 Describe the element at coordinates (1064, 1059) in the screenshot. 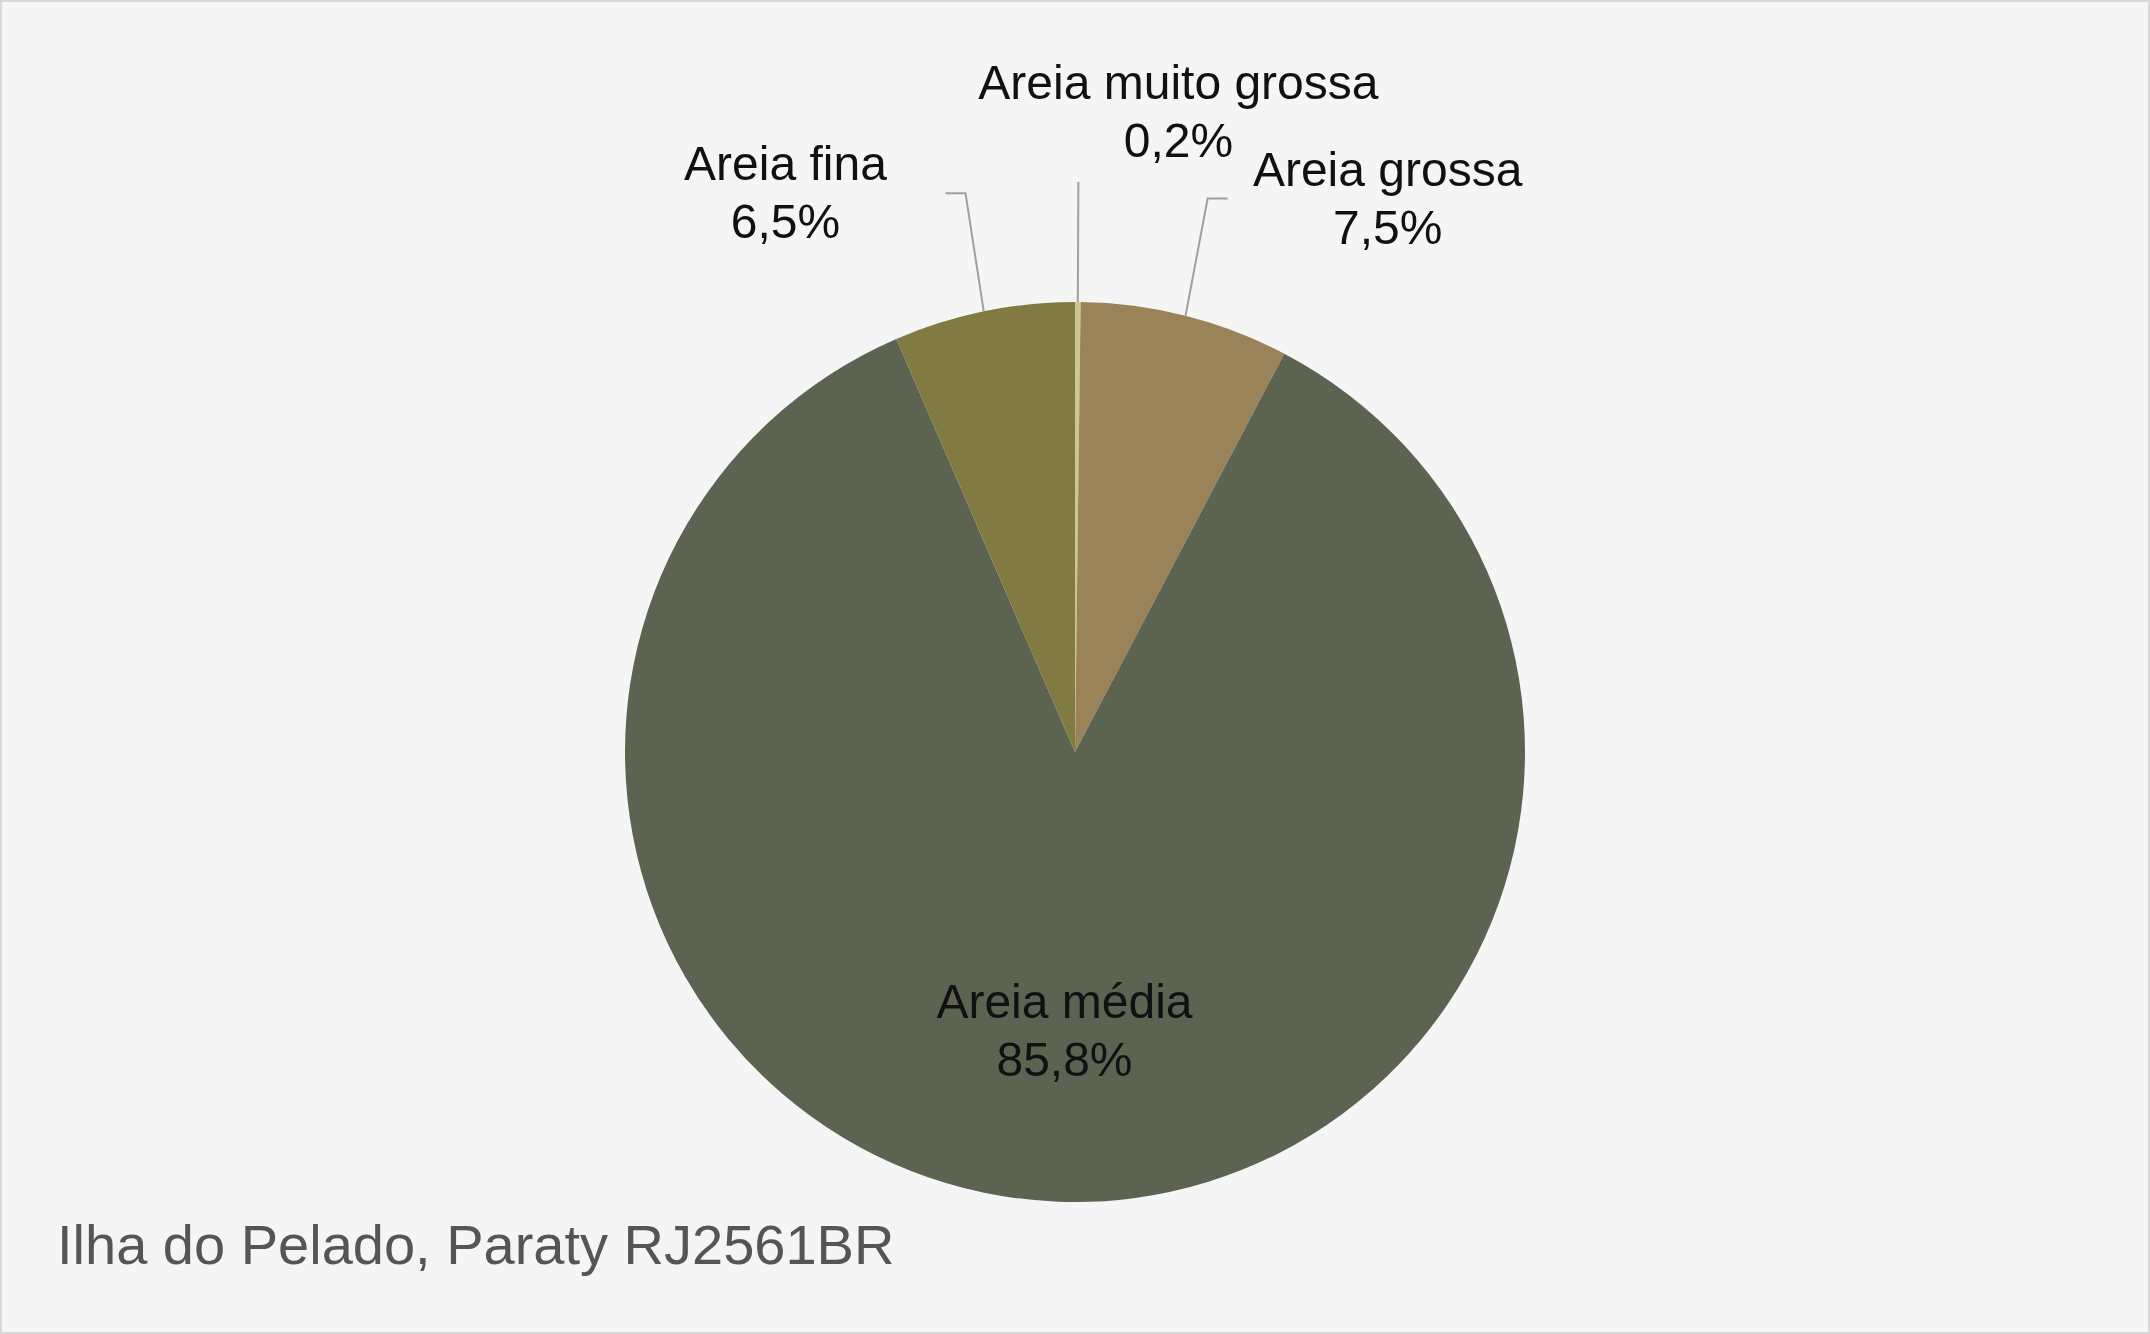

I see `data-label: 85,8%` at that location.